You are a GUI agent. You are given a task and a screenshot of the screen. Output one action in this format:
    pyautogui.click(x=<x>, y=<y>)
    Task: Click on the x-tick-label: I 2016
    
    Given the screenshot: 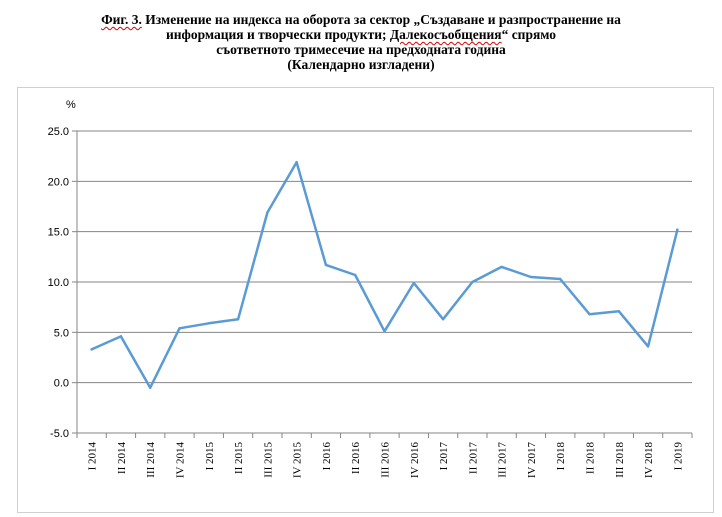 What is the action you would take?
    pyautogui.click(x=327, y=456)
    